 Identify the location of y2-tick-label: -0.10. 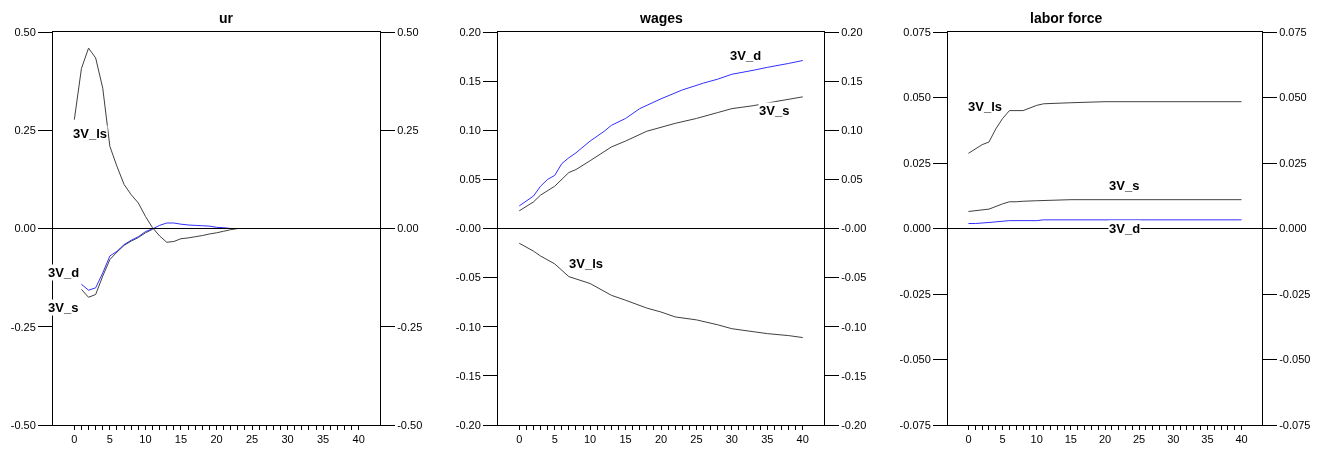
(854, 326).